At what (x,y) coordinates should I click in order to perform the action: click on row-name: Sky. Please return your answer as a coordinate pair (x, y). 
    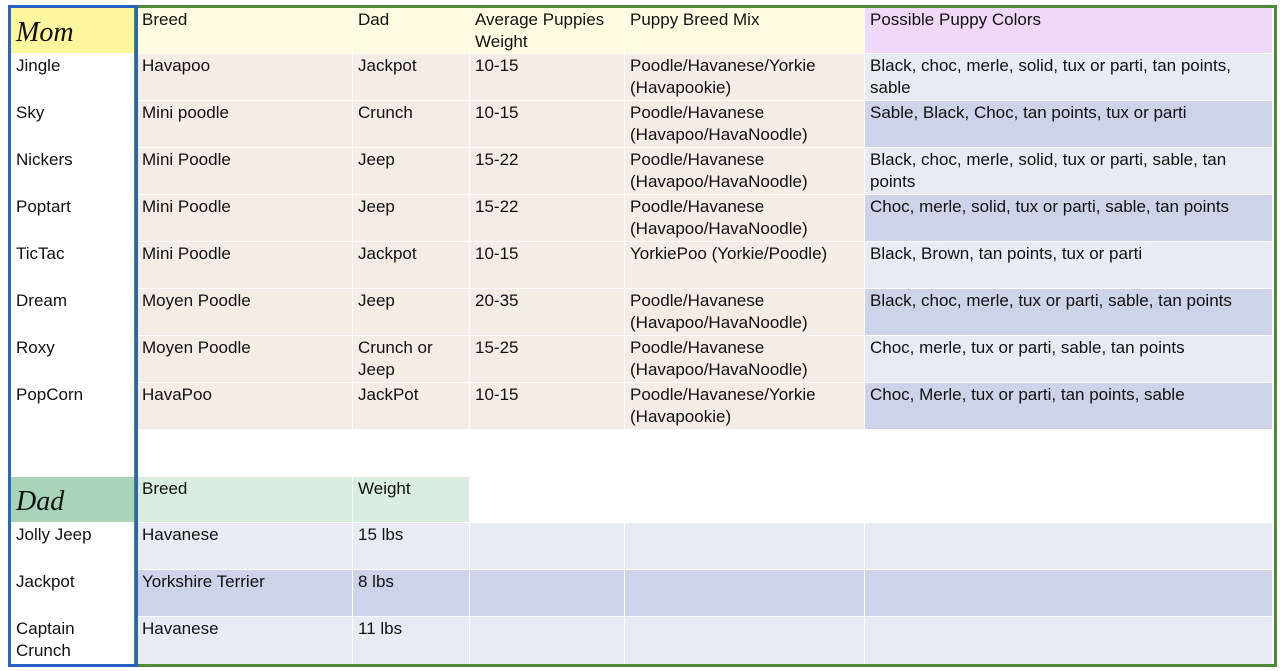
    Looking at the image, I should click on (74, 124).